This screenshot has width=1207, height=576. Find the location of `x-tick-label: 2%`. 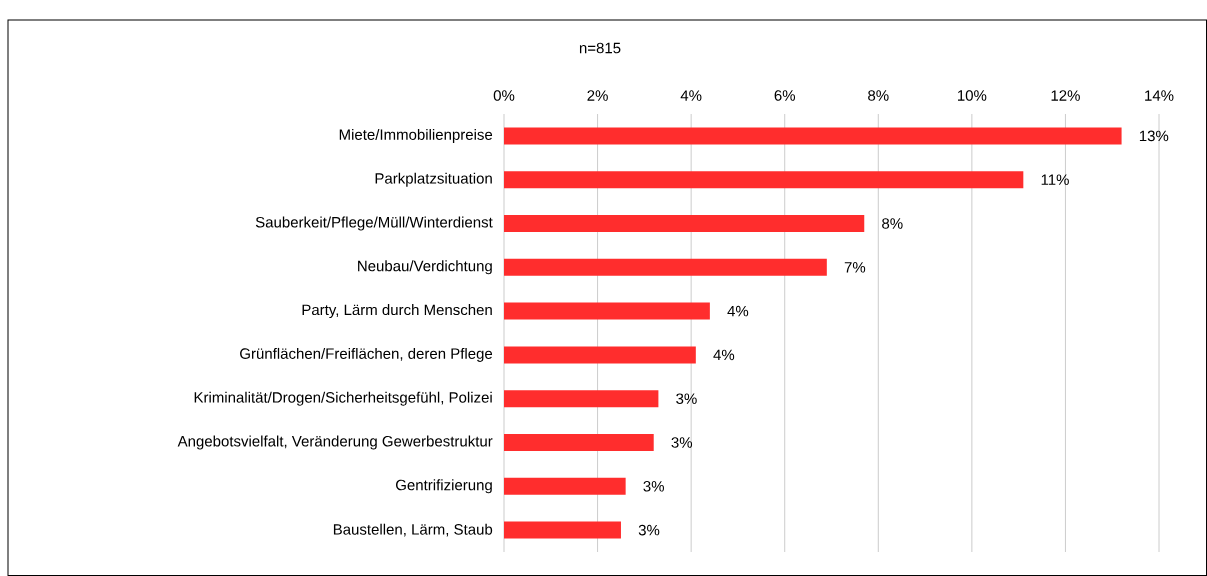

x-tick-label: 2% is located at coordinates (597, 95).